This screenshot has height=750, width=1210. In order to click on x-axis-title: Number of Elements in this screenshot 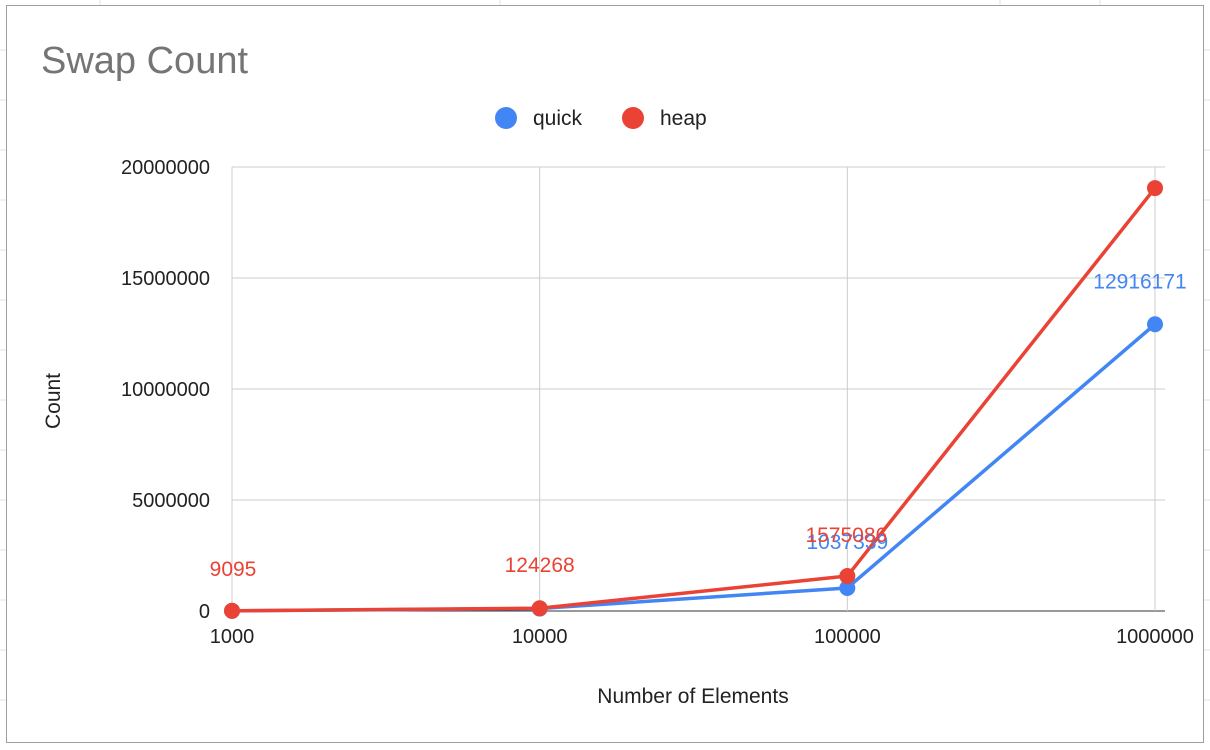, I will do `click(692, 696)`.